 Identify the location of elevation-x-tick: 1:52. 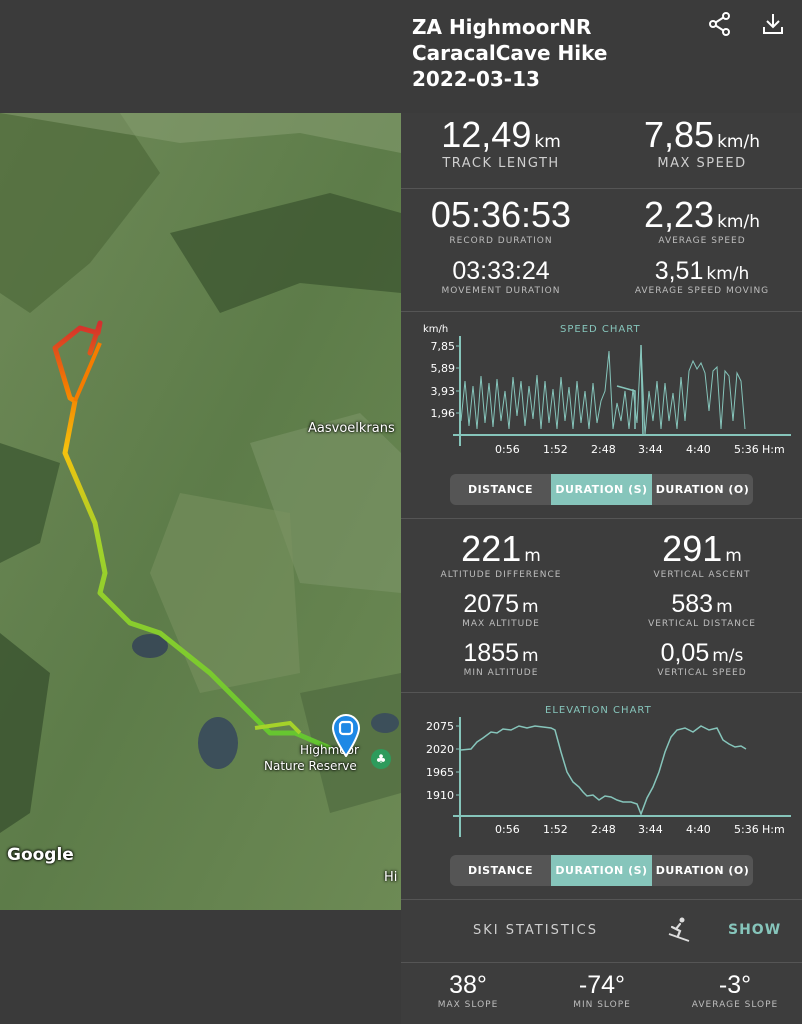
(555, 829).